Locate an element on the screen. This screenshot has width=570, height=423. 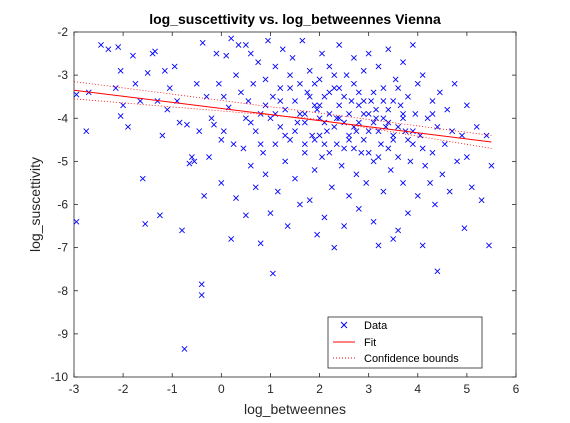
legend-label-confidence: Confidence bounds is located at coordinates (411, 359).